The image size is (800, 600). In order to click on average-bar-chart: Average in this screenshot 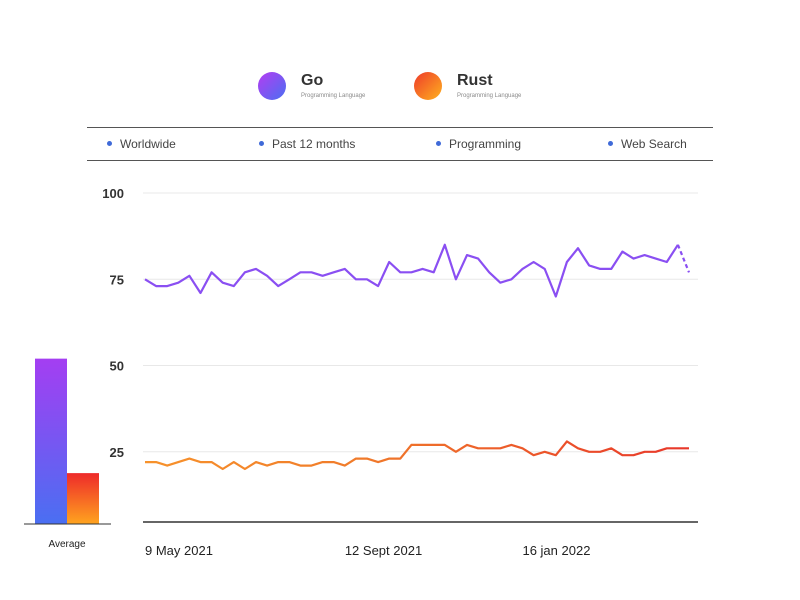, I will do `click(67, 454)`.